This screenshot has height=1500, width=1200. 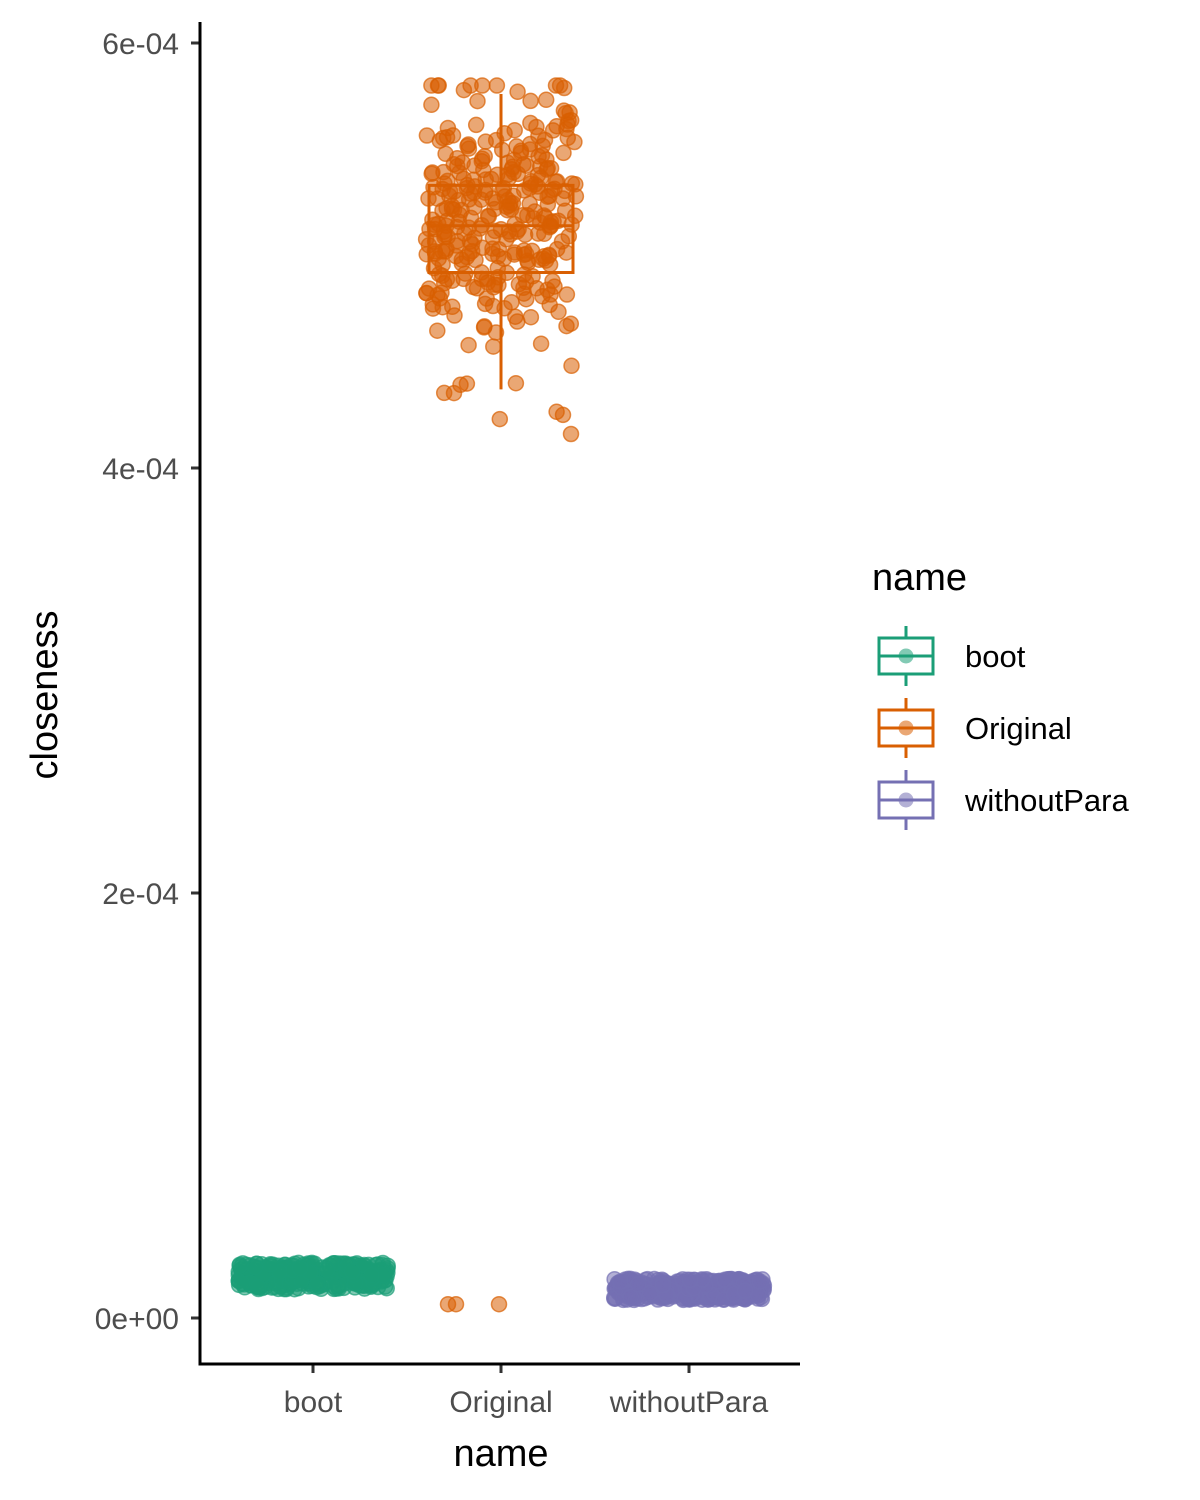 What do you see at coordinates (1000, 693) in the screenshot?
I see `legend: name boot Original withoutPara` at bounding box center [1000, 693].